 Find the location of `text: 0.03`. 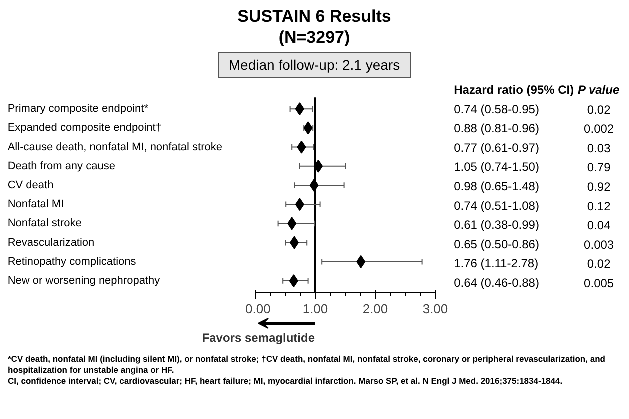

text: 0.03 is located at coordinates (599, 148).